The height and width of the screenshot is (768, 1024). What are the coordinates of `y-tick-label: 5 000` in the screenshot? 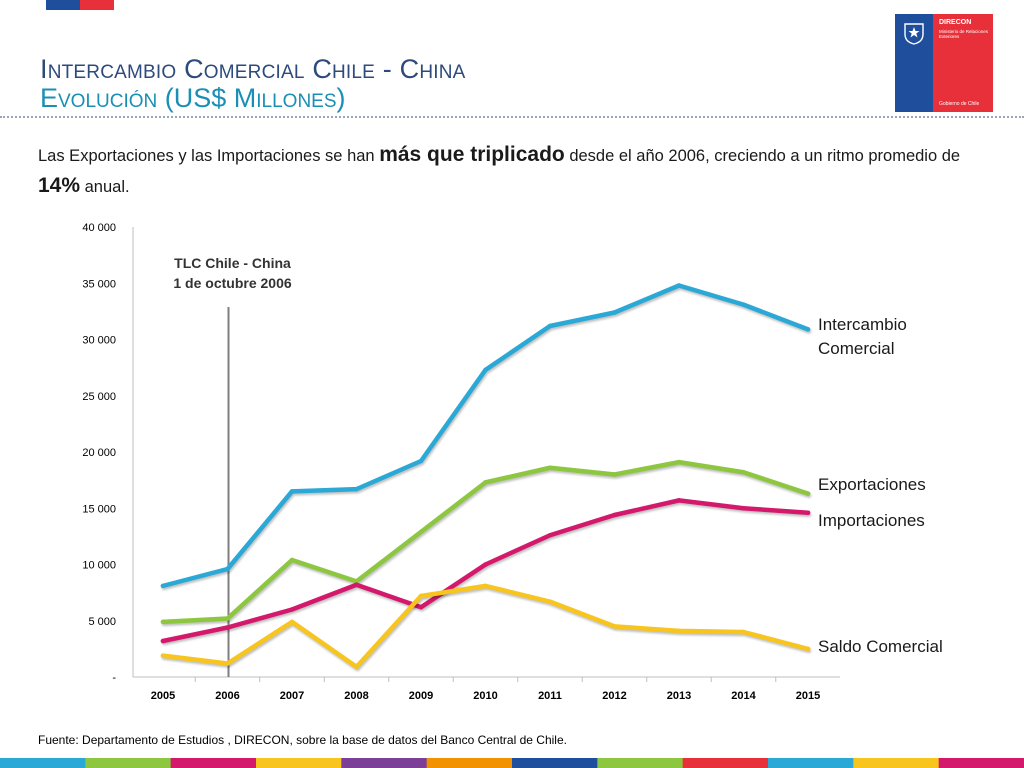 It's located at (102, 622).